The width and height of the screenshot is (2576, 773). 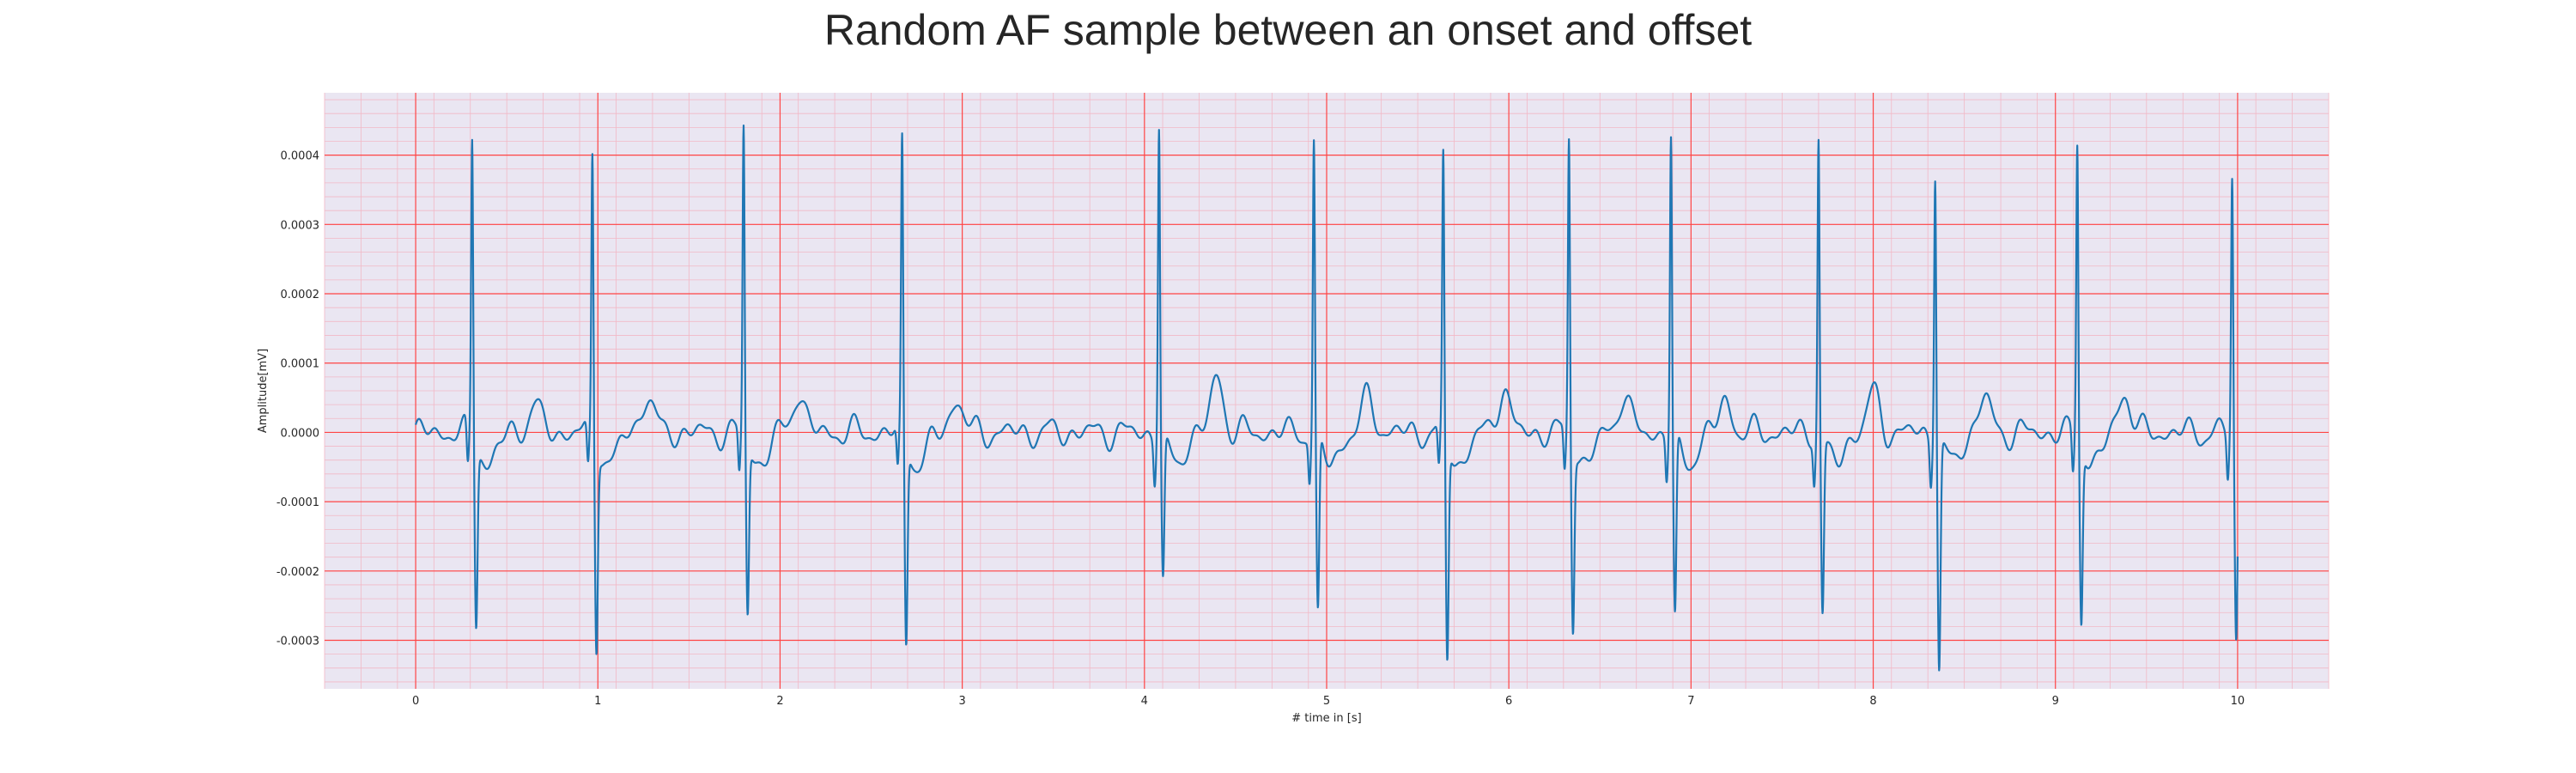 What do you see at coordinates (297, 502) in the screenshot?
I see `y-tick-label: -0.0001` at bounding box center [297, 502].